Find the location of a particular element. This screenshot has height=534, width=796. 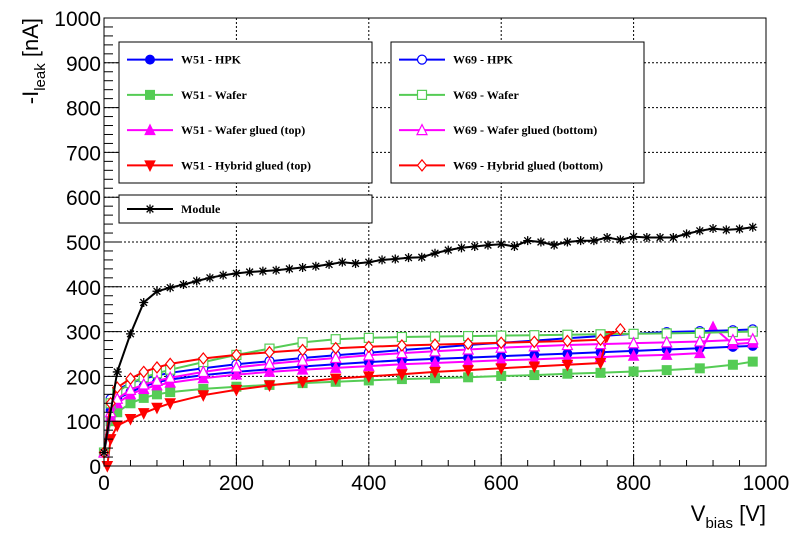

y-tick-label: 700 is located at coordinates (83, 153).